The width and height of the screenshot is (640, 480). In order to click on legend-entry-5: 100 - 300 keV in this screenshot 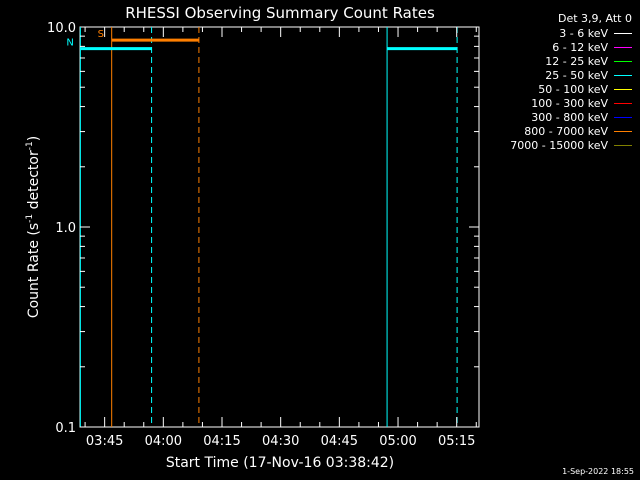, I will do `click(547, 103)`.